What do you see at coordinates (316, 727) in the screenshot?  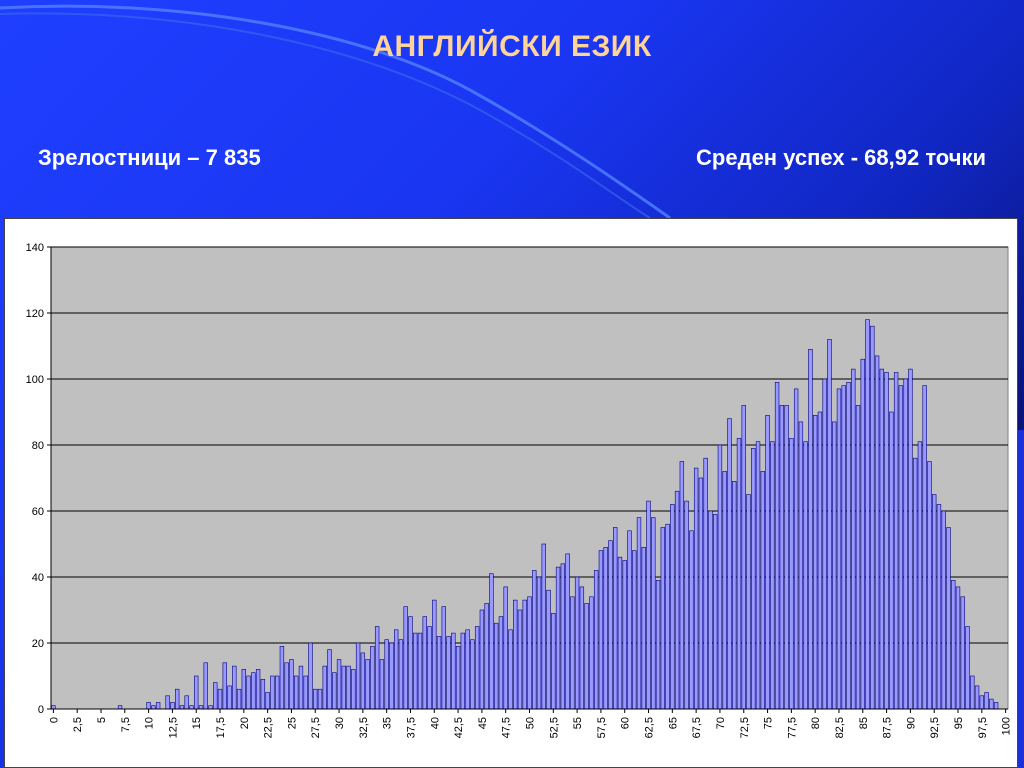 I see `x-tick-label: 27,5` at bounding box center [316, 727].